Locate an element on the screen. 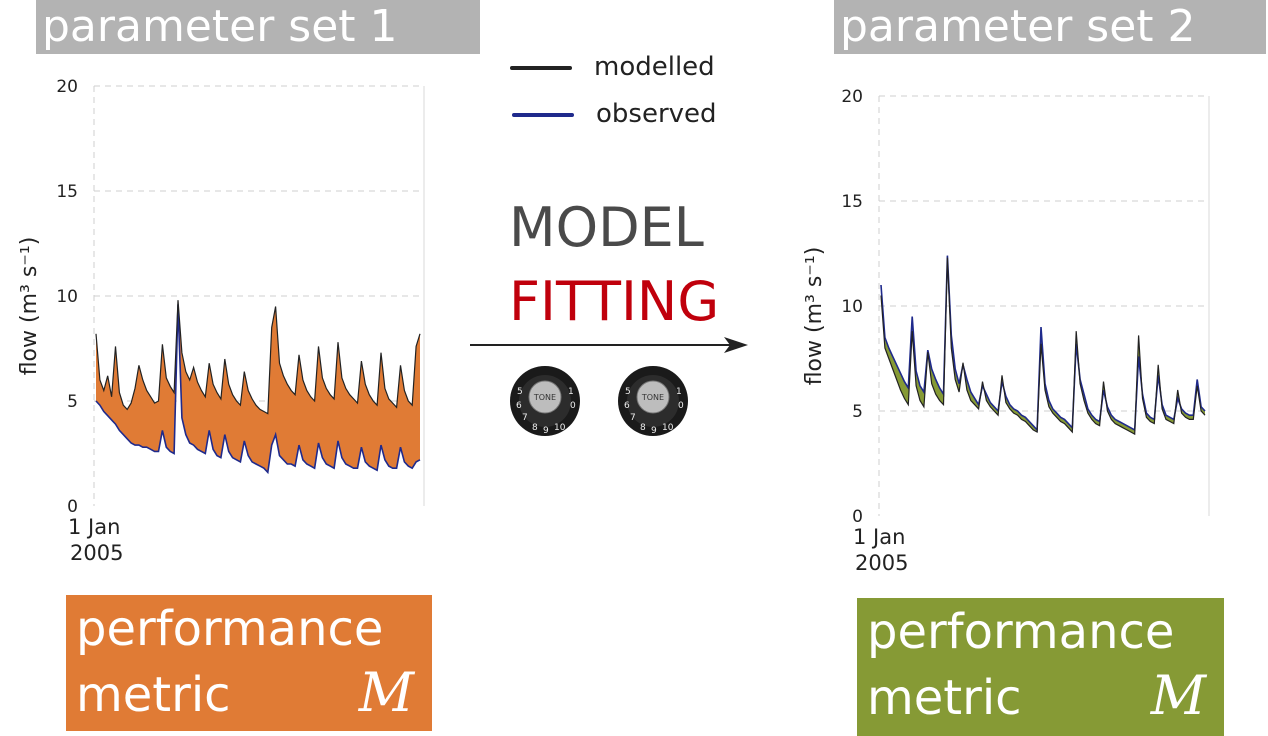 The width and height of the screenshot is (1268, 736). fitting-word: FITTING is located at coordinates (614, 301).